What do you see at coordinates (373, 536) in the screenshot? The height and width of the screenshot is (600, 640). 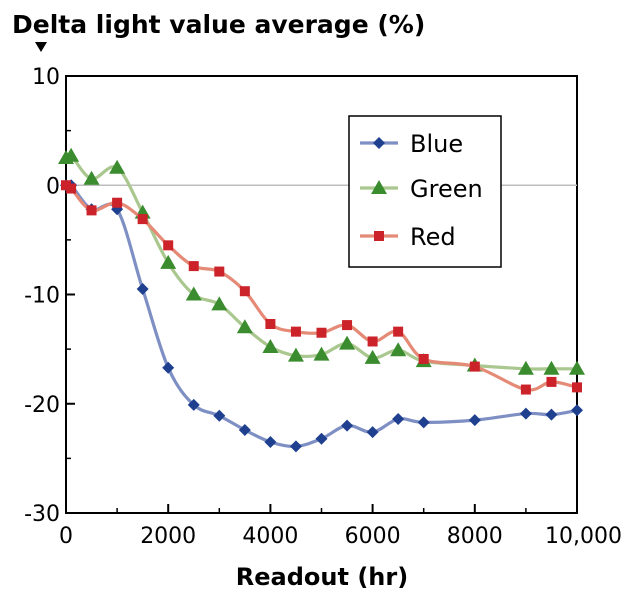 I see `x-tick-label: 6000` at bounding box center [373, 536].